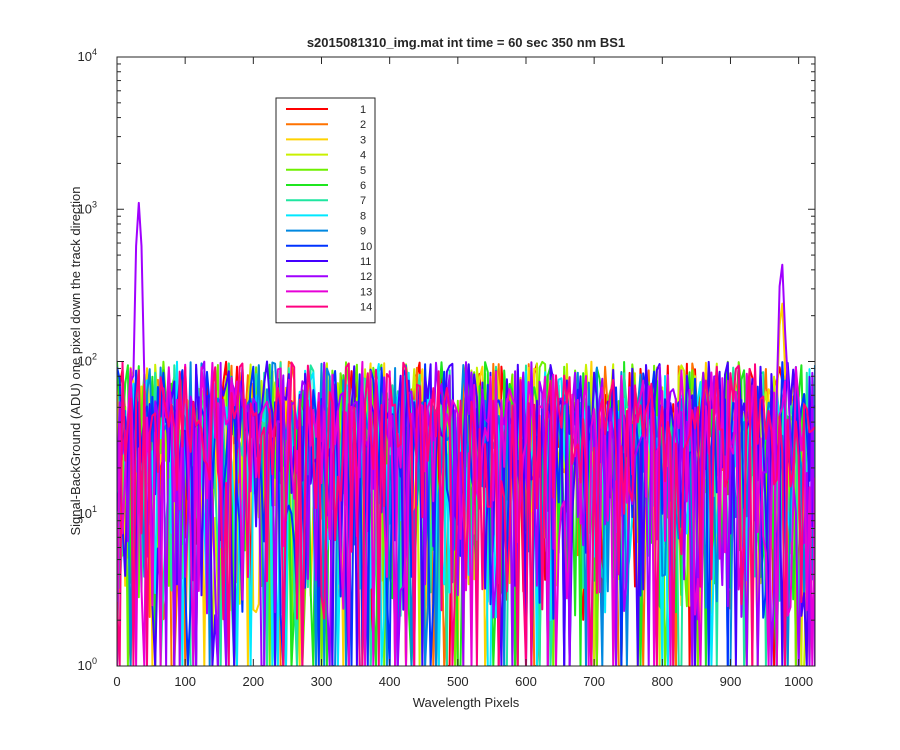  Describe the element at coordinates (363, 186) in the screenshot. I see `legend-label-6: 6` at that location.